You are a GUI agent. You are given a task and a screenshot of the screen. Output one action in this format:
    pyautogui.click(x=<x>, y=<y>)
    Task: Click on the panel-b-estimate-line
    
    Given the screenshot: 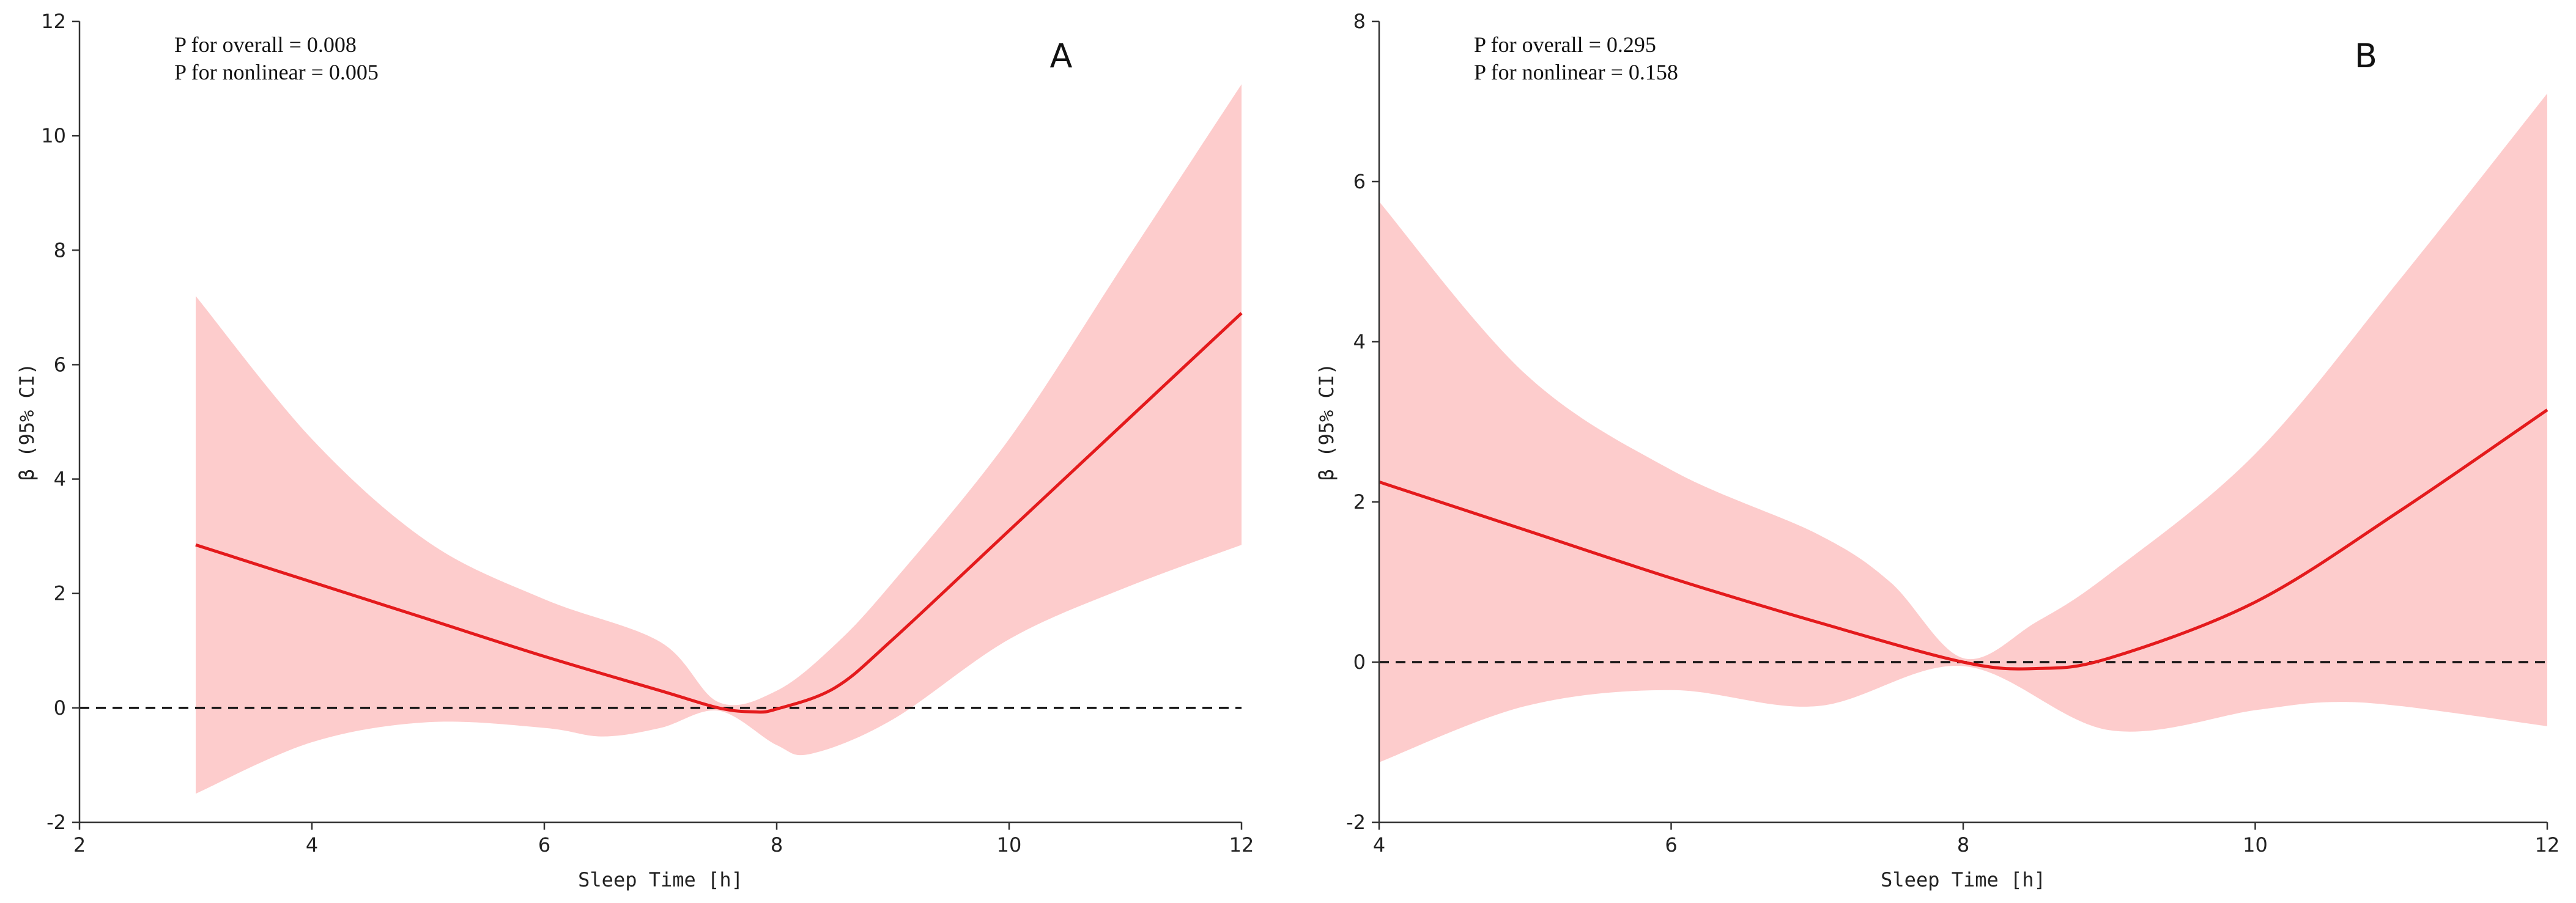 What is the action you would take?
    pyautogui.click(x=1963, y=539)
    